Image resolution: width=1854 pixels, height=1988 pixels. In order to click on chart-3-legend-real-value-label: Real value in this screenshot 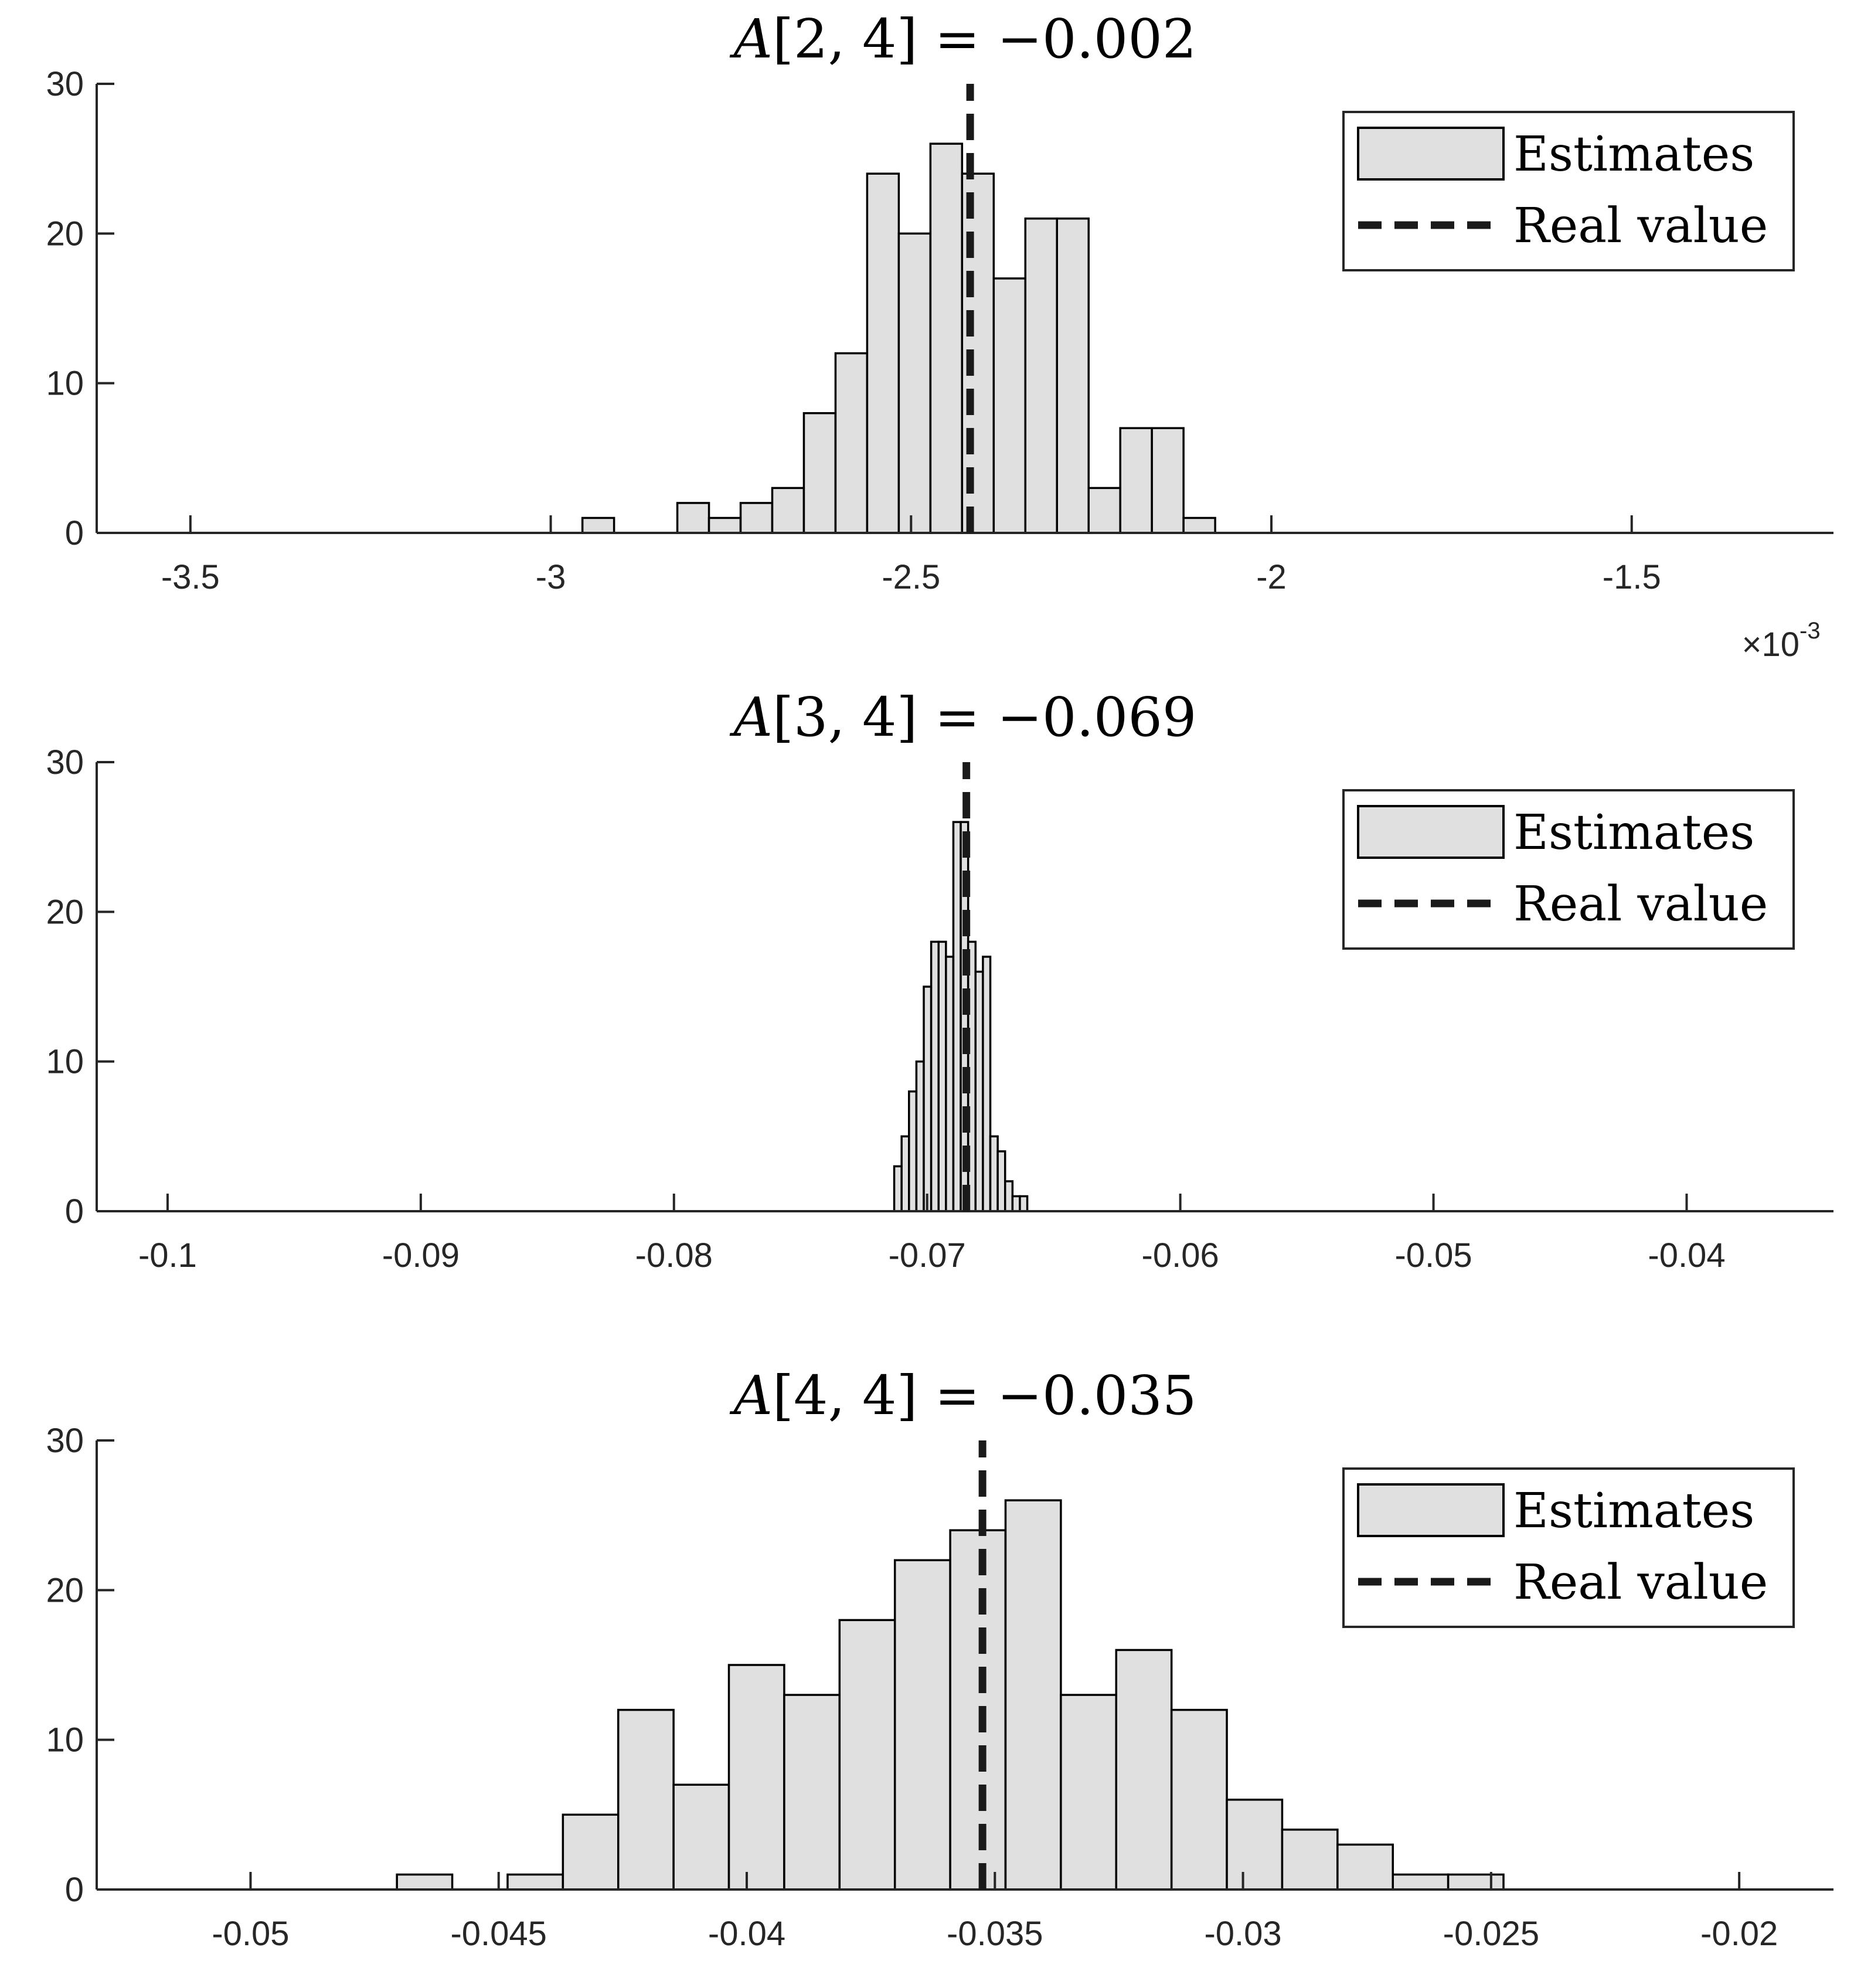, I will do `click(1640, 1582)`.